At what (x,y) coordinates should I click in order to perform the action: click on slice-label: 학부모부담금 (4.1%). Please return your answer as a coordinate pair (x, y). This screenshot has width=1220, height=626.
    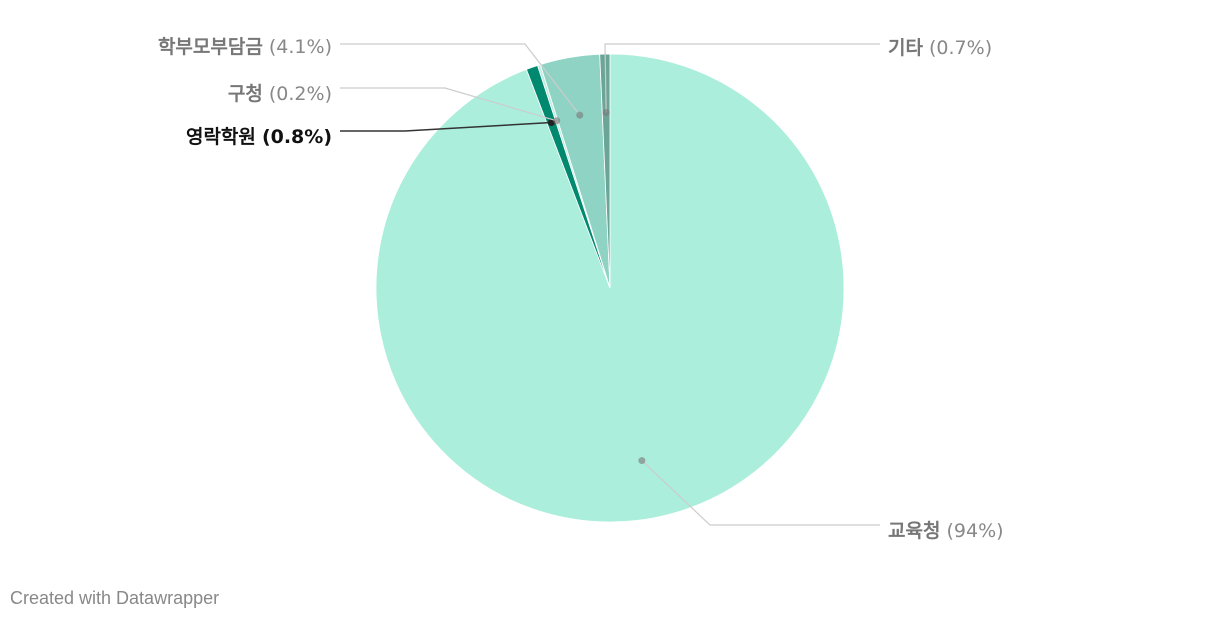
    Looking at the image, I should click on (245, 47).